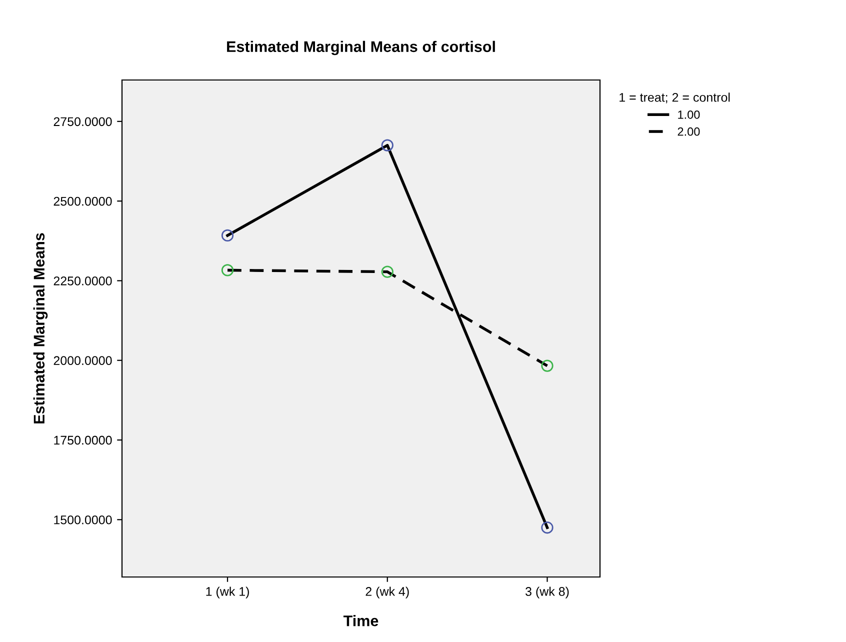 Image resolution: width=846 pixels, height=642 pixels. What do you see at coordinates (547, 592) in the screenshot?
I see `x-tick-label: 3 (wk 8)` at bounding box center [547, 592].